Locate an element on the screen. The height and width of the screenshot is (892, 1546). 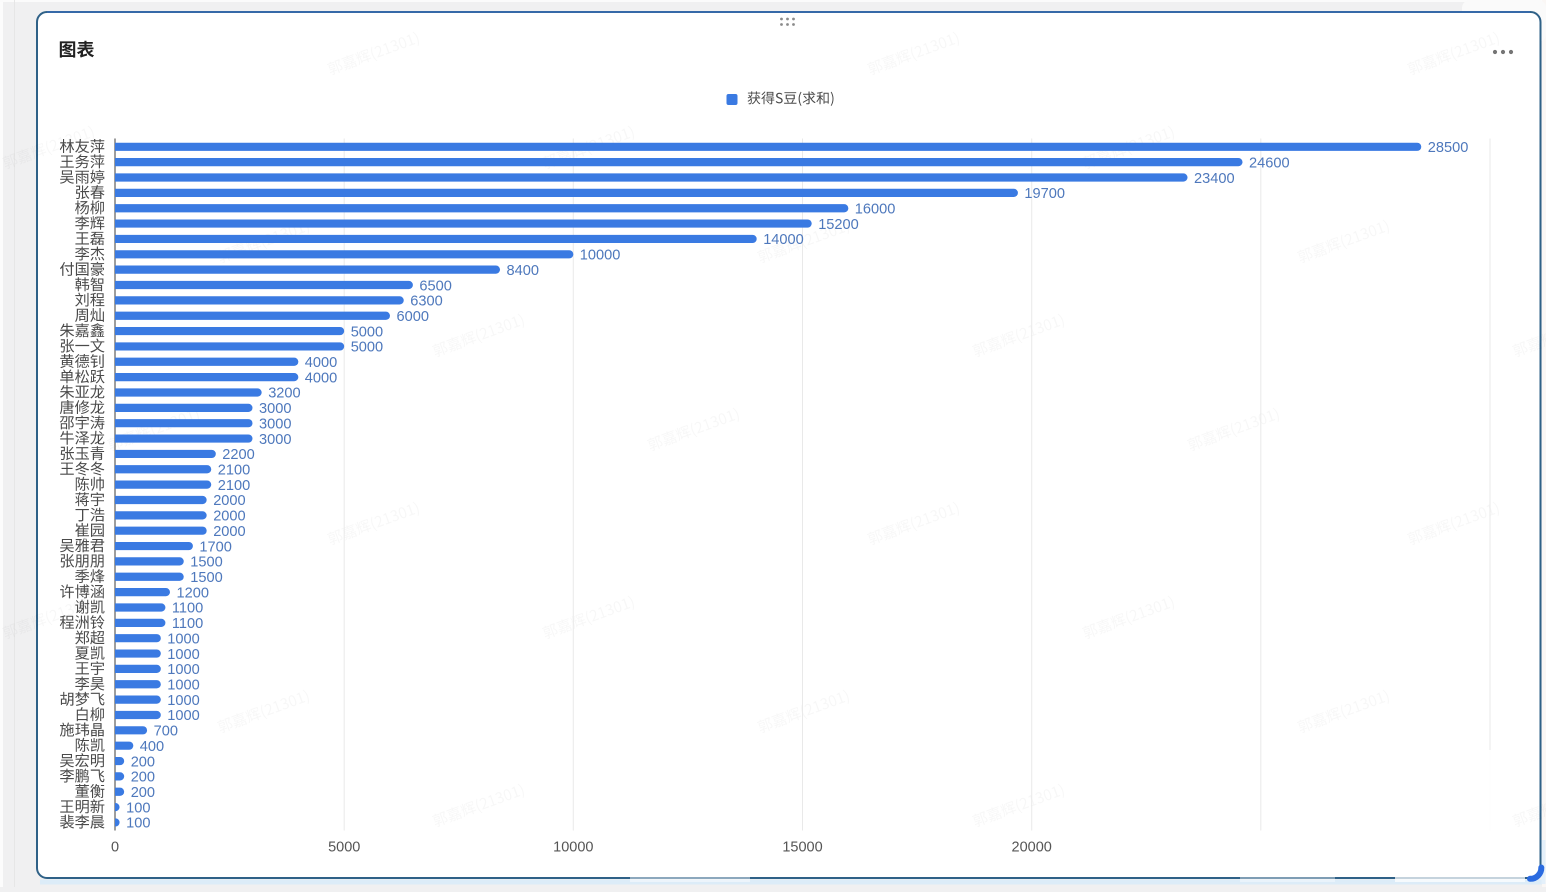
svg-text: 15000 is located at coordinates (802, 848).